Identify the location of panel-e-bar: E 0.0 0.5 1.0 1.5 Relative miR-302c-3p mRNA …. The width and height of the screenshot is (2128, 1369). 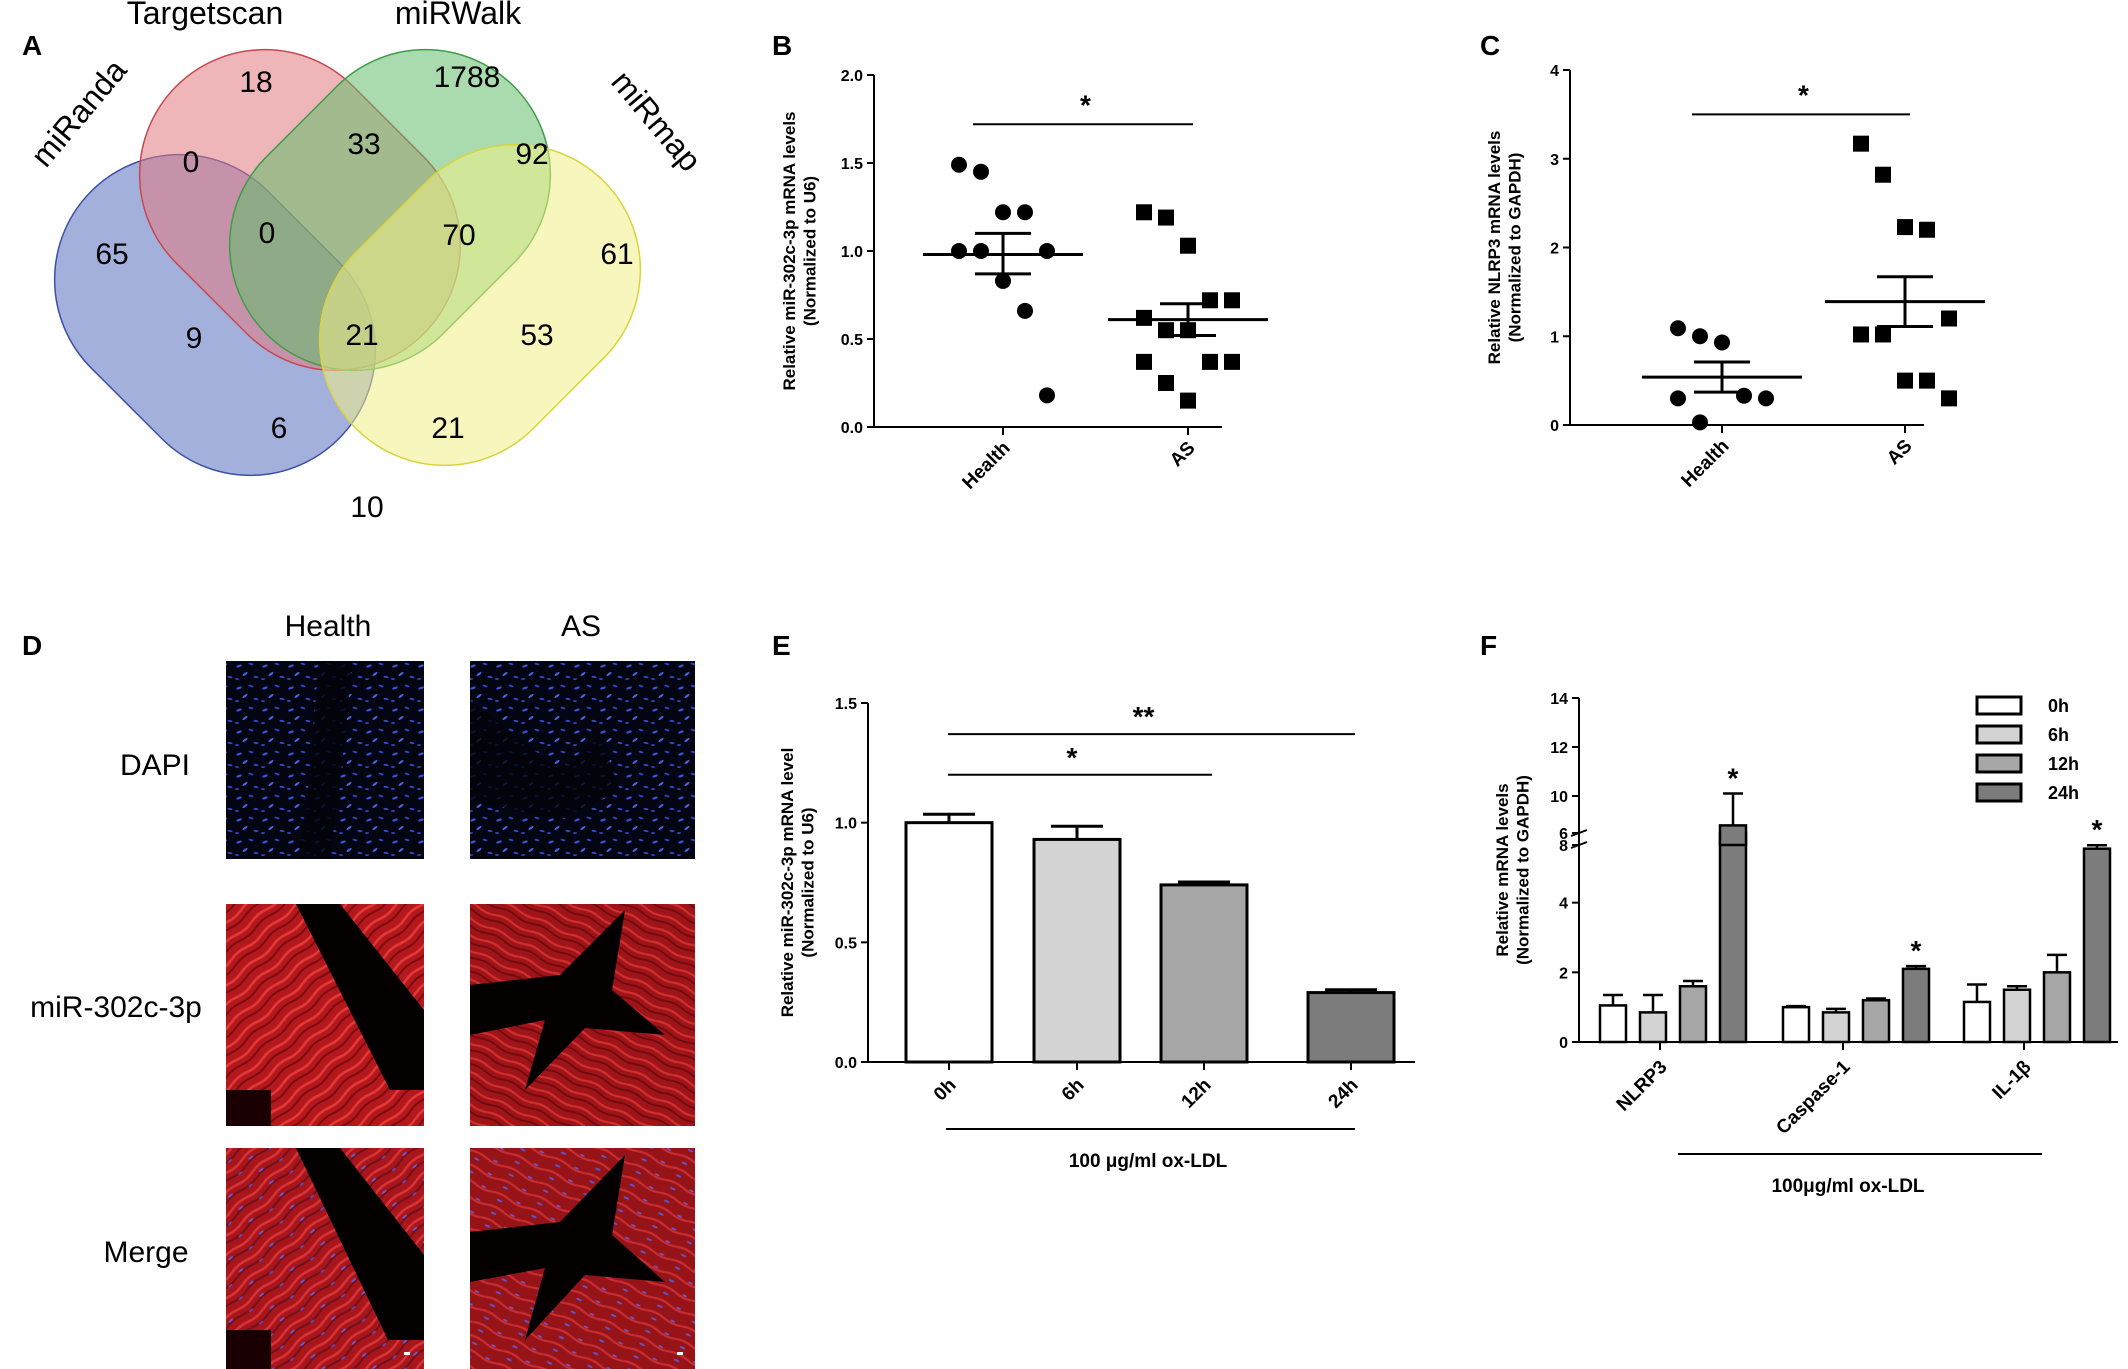
(1093, 901).